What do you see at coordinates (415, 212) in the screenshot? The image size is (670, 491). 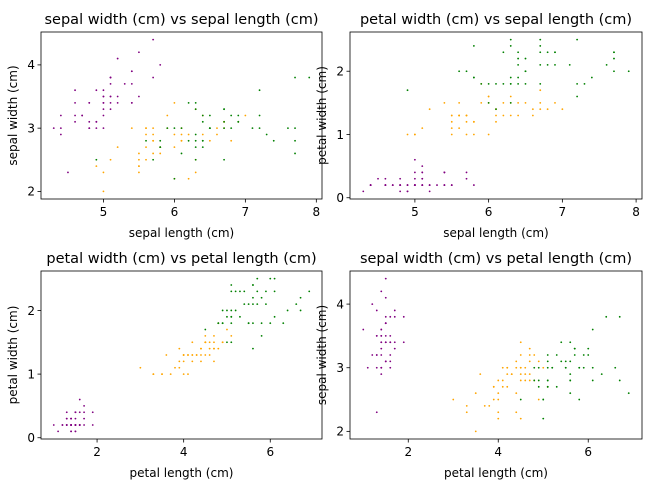 I see `x-tick-label: 5` at bounding box center [415, 212].